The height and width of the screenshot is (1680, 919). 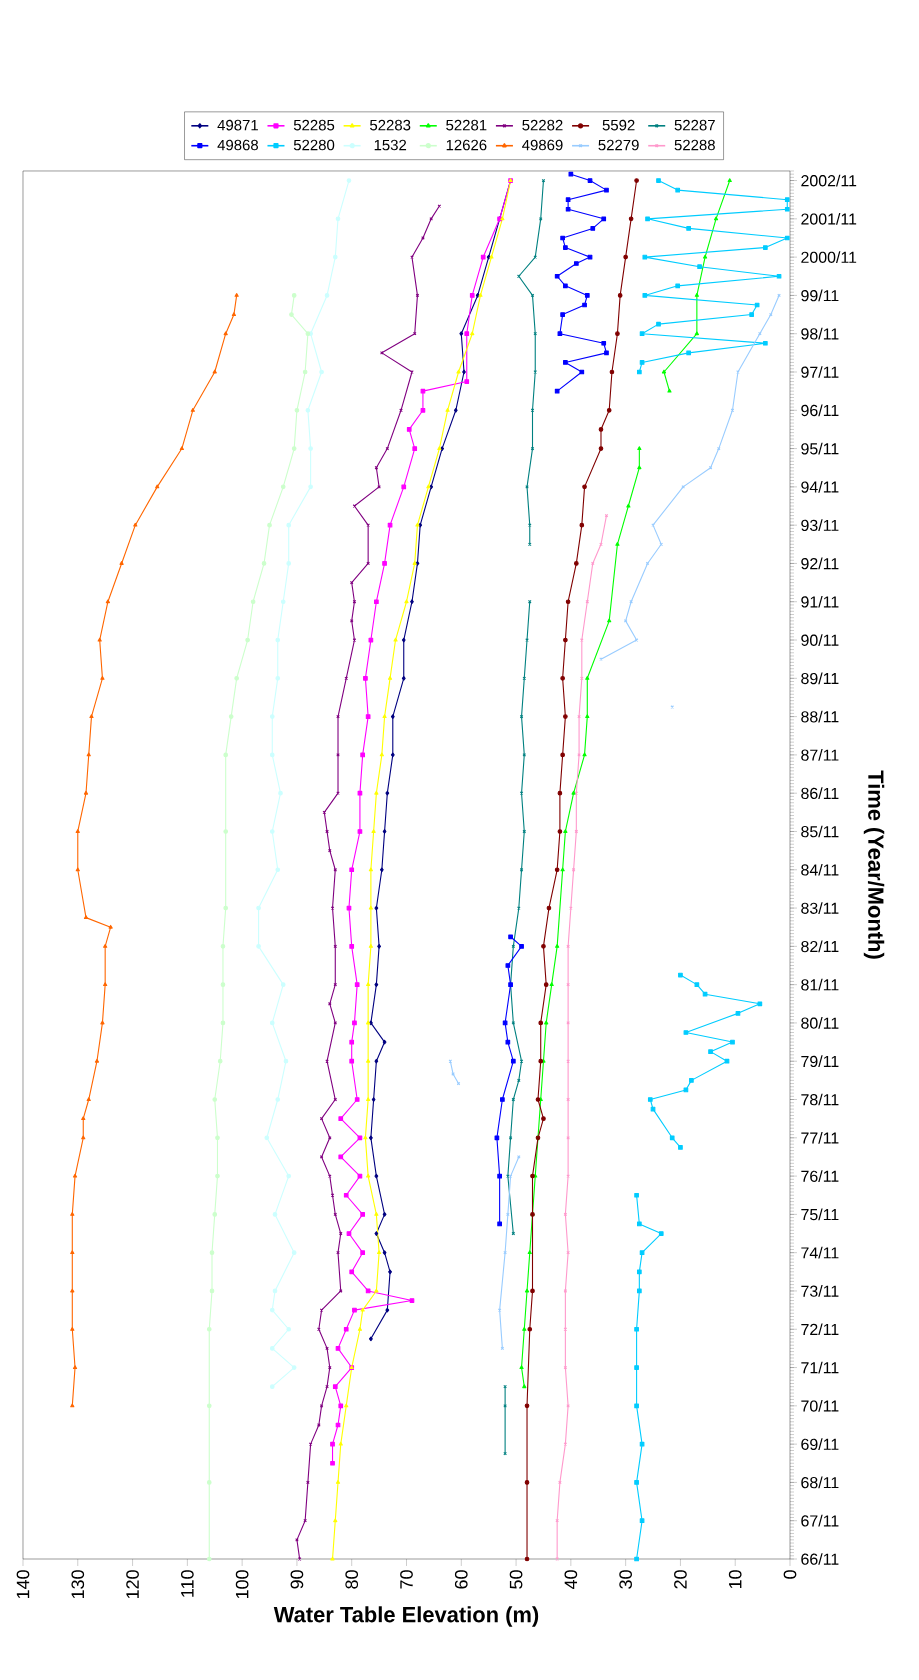 What do you see at coordinates (820, 1252) in the screenshot?
I see `y-tick-label: 74/11` at bounding box center [820, 1252].